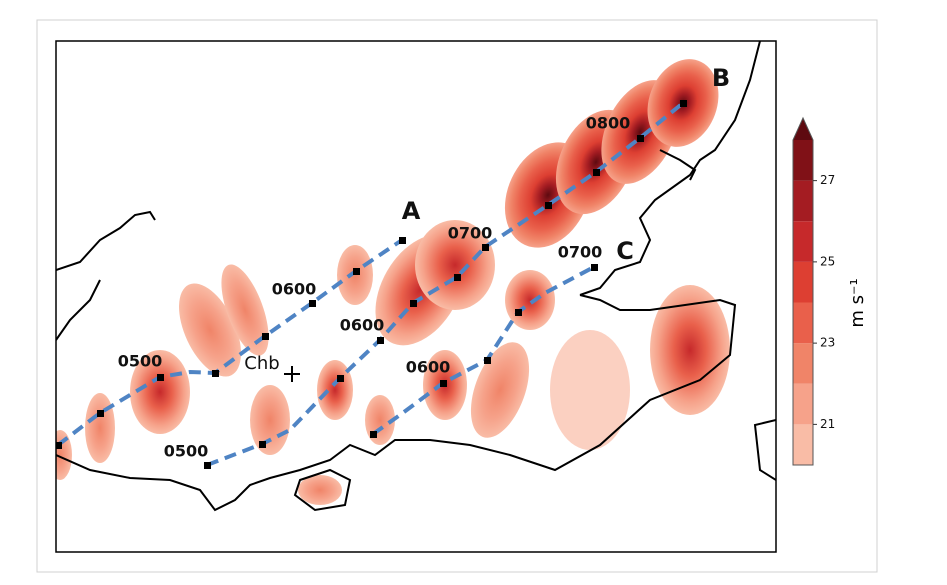  I want to click on track-label: C, so click(625, 251).